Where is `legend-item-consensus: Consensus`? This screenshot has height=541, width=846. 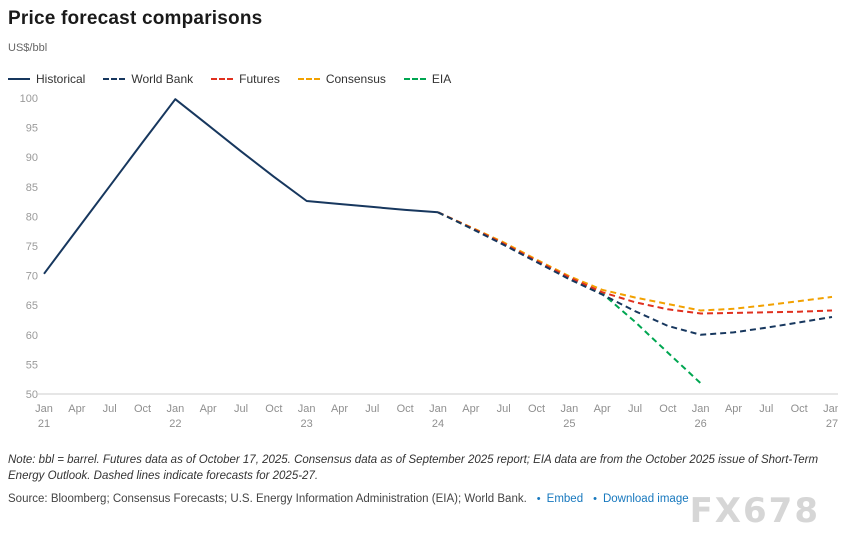 legend-item-consensus: Consensus is located at coordinates (341, 79).